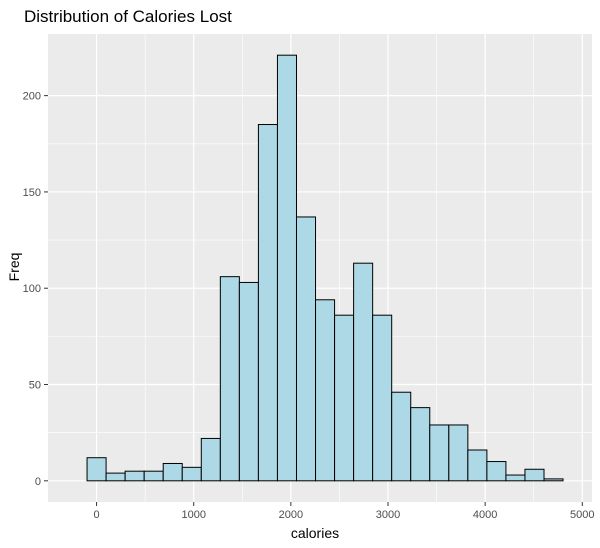 The height and width of the screenshot is (548, 600). I want to click on y-tick-label: 50, so click(35, 386).